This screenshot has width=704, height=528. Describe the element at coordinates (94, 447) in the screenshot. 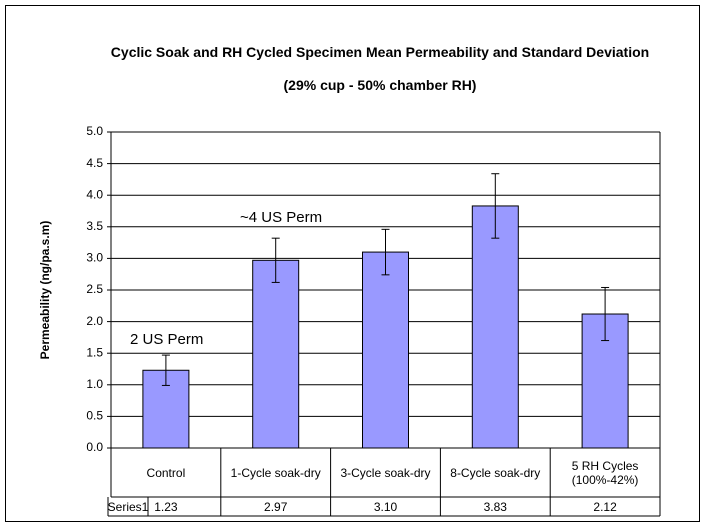

I see `y-tick-label: 0.0` at that location.